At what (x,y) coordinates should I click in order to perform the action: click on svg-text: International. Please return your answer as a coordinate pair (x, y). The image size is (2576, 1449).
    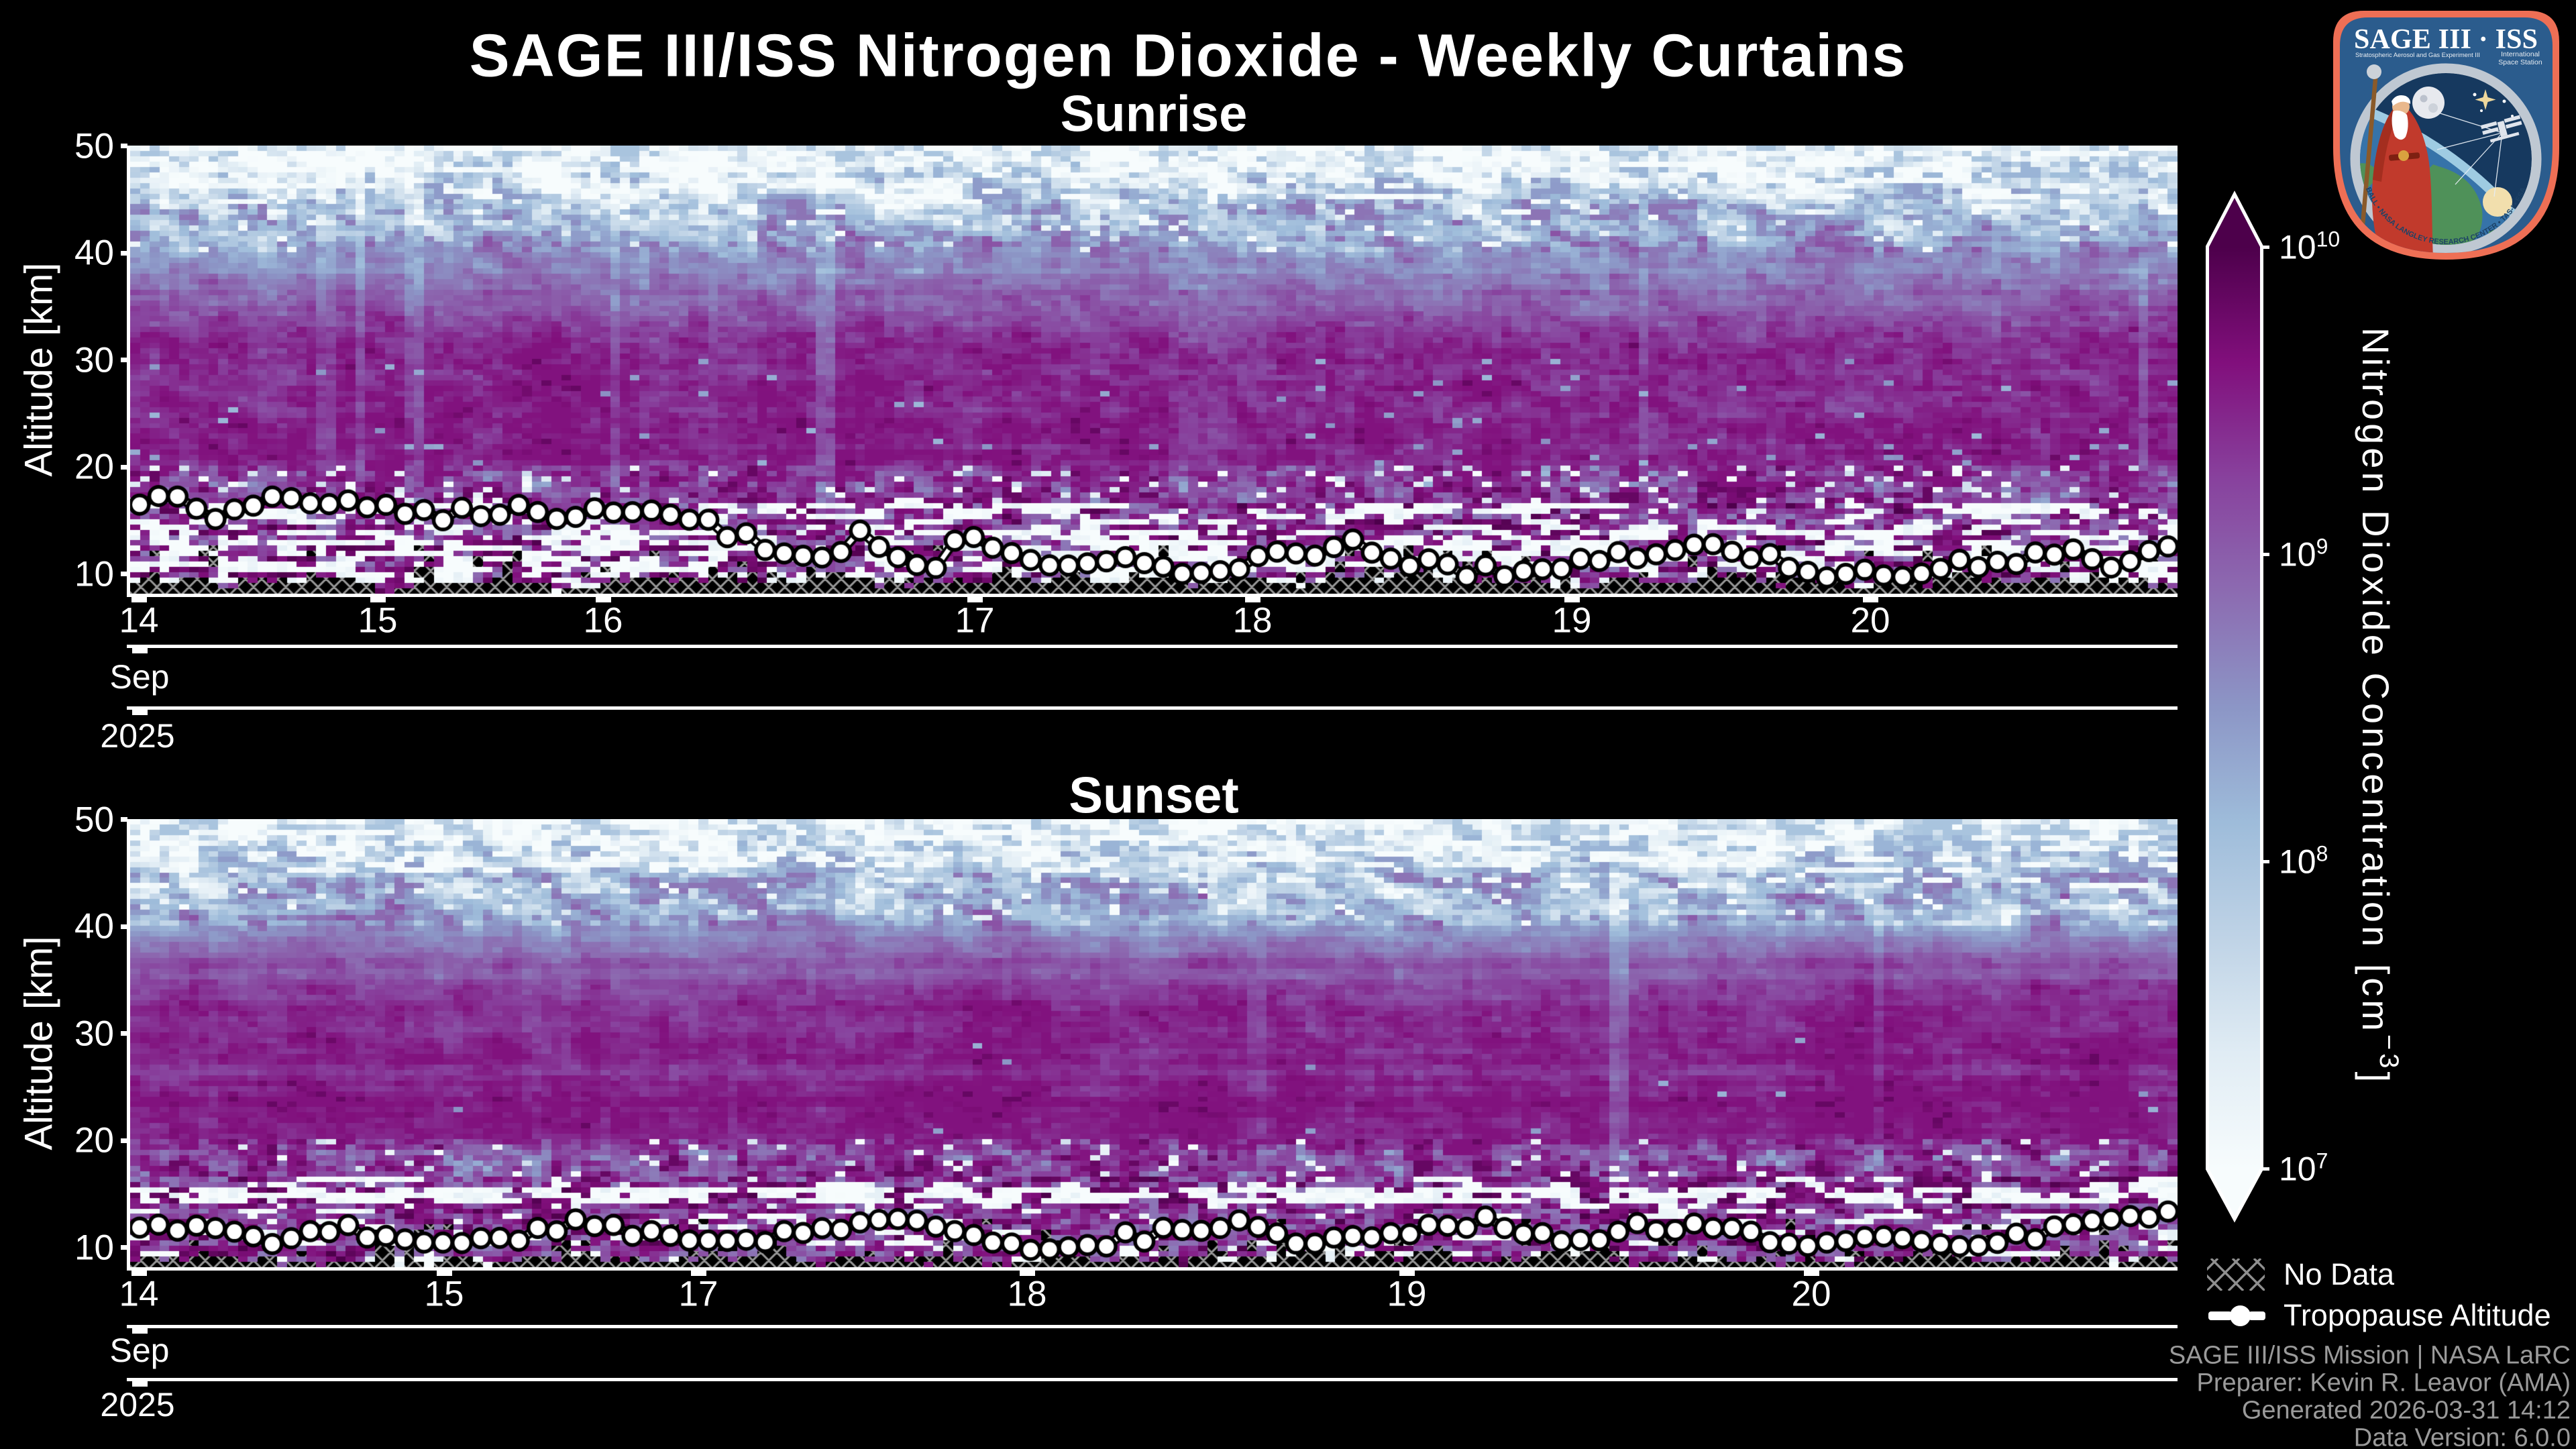
    Looking at the image, I should click on (2520, 54).